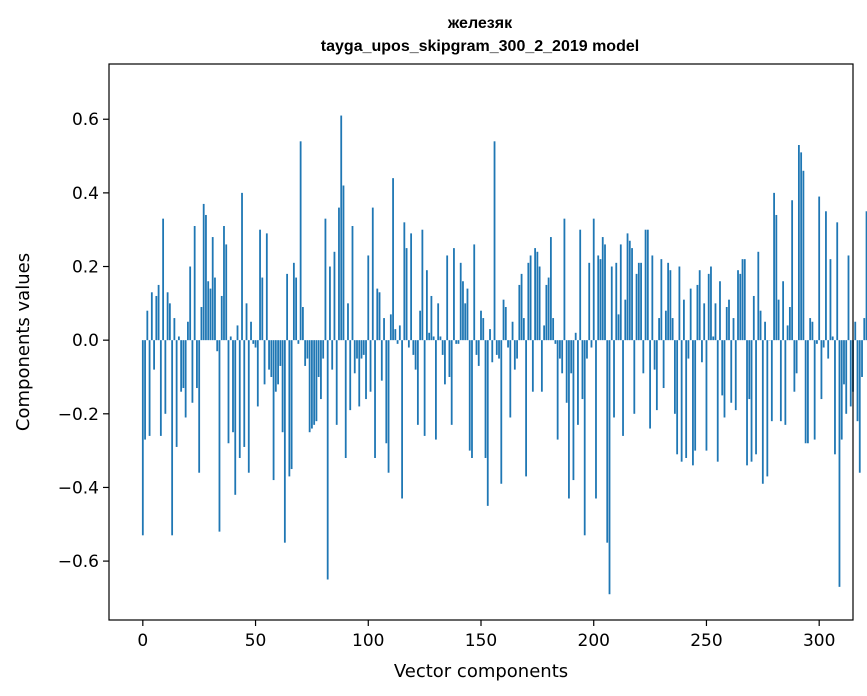 The image size is (867, 696). Describe the element at coordinates (78, 415) in the screenshot. I see `y-tick-label: −0.2` at that location.